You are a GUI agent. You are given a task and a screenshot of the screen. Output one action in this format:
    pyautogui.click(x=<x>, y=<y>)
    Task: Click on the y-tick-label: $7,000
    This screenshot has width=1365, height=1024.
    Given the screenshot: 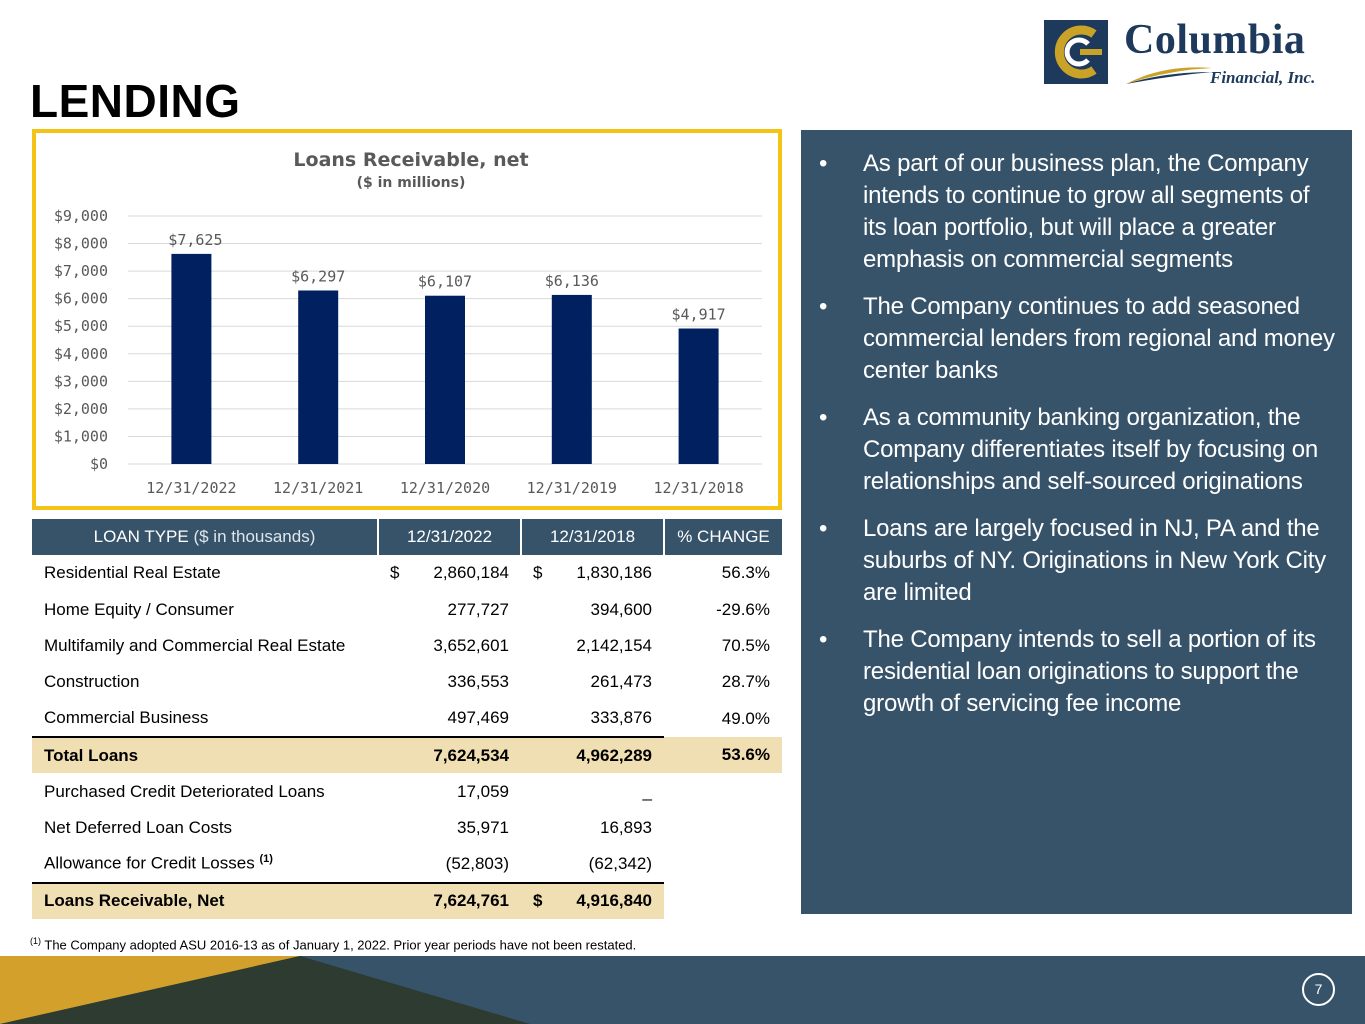 What is the action you would take?
    pyautogui.click(x=81, y=271)
    